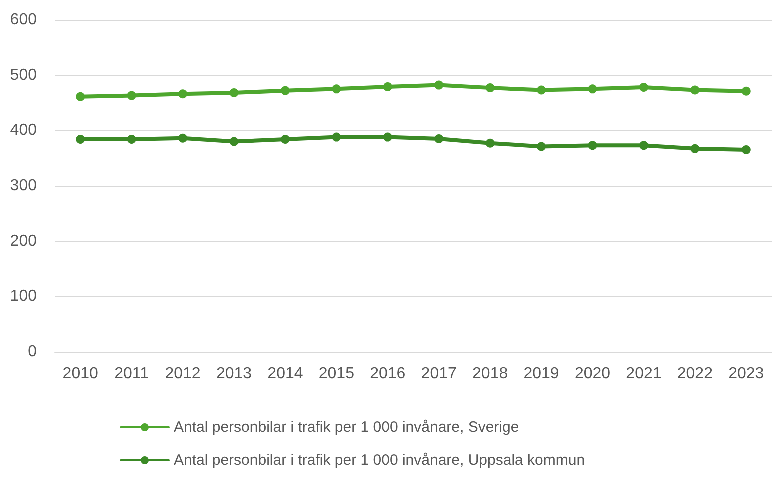  Describe the element at coordinates (286, 374) in the screenshot. I see `x-tick-label: 2014` at that location.